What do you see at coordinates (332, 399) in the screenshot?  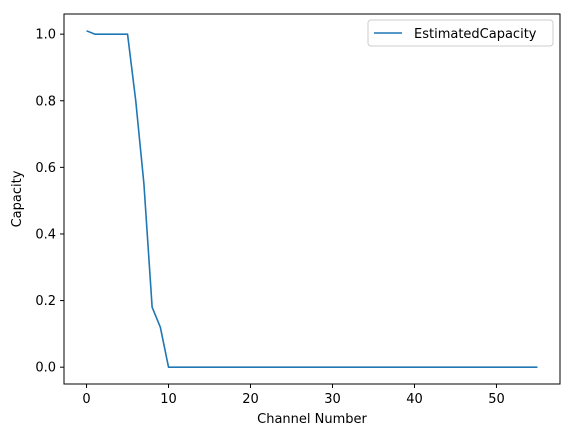 I see `x-tick-label: 30` at bounding box center [332, 399].